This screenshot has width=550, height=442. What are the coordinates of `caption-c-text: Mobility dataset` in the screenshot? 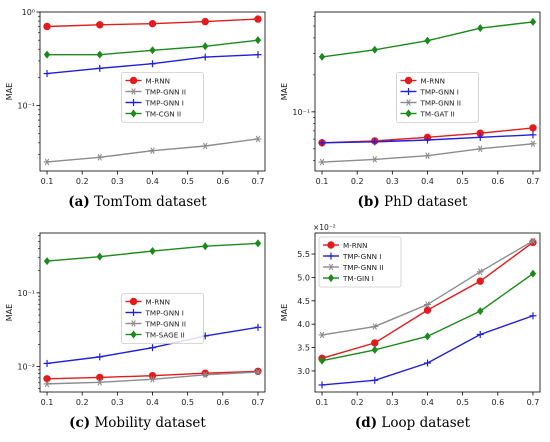 It's located at (150, 423).